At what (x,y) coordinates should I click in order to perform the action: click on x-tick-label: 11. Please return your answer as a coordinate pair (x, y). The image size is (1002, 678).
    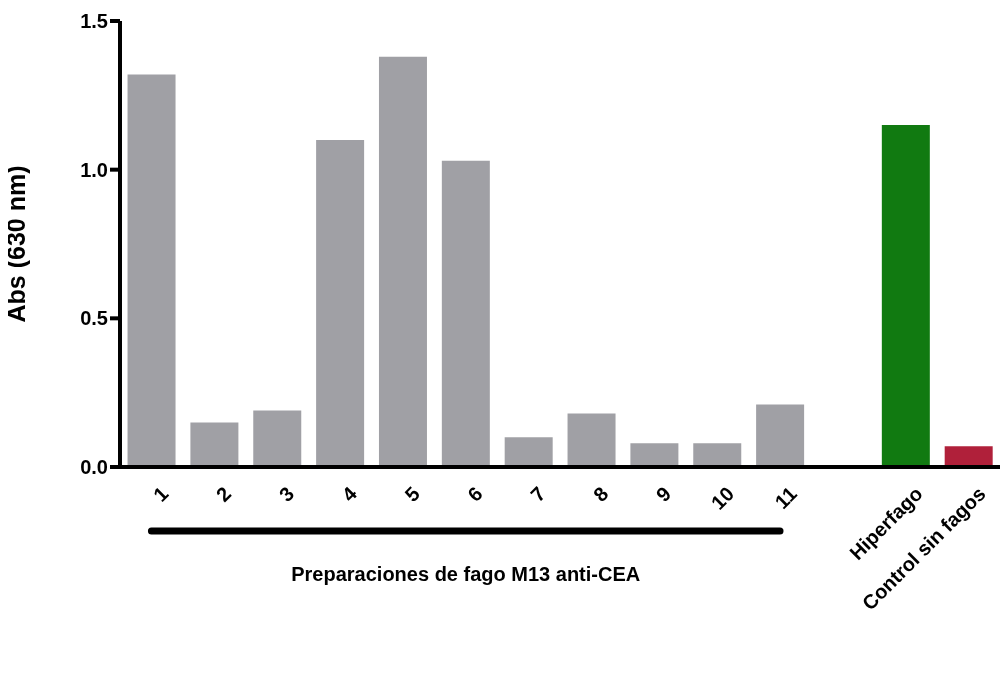
    Looking at the image, I should click on (786, 497).